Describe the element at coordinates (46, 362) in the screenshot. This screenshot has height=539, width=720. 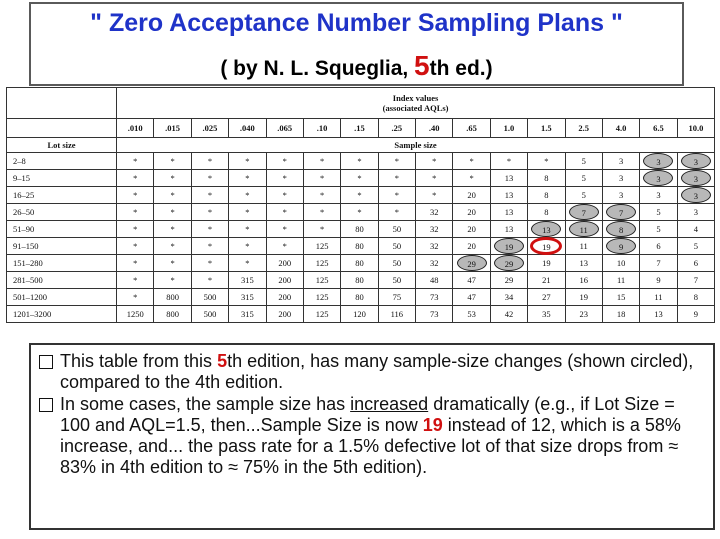
I see `checkbox-bullet-icon` at that location.